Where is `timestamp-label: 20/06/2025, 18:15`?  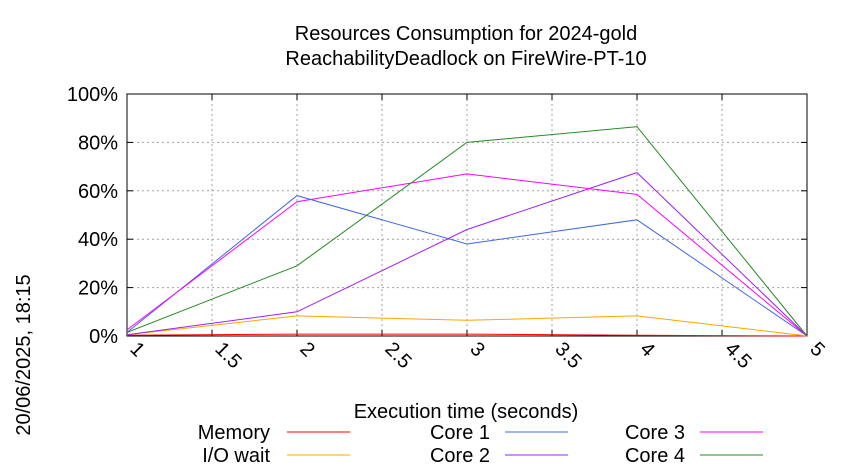
timestamp-label: 20/06/2025, 18:15 is located at coordinates (24, 354).